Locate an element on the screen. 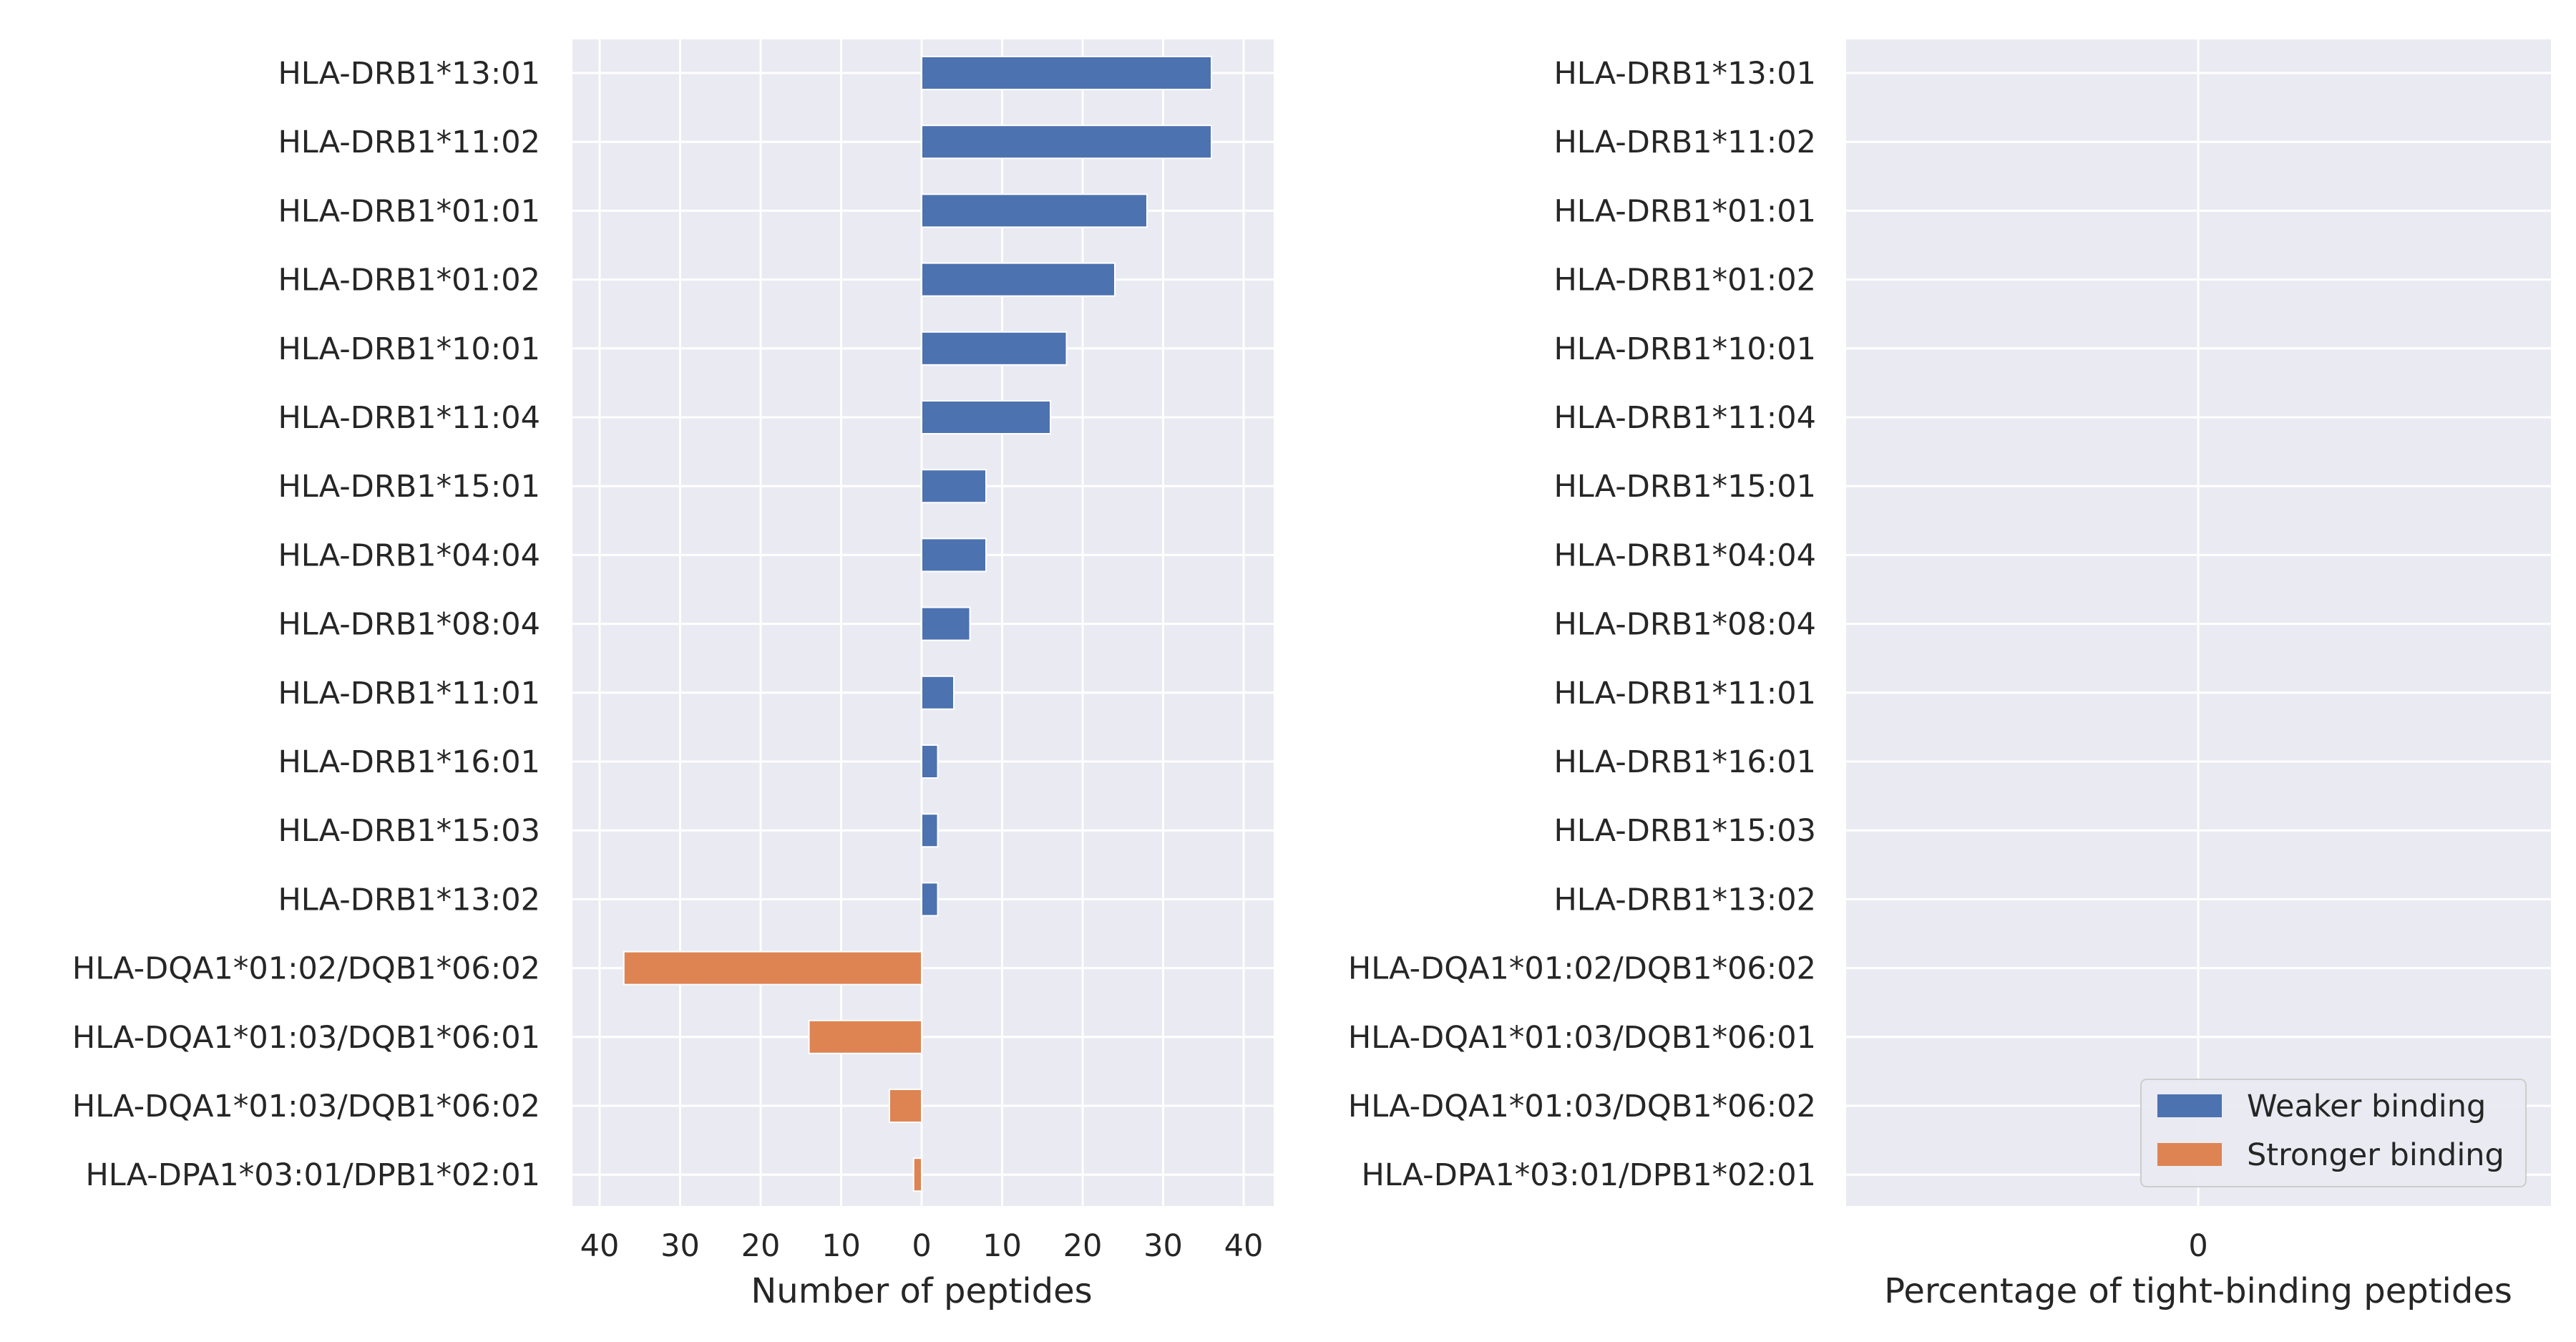 Image resolution: width=2576 pixels, height=1342 pixels. left-x-tick-labels: 40 30 20 10 0 10 20 30 40 is located at coordinates (922, 1246).